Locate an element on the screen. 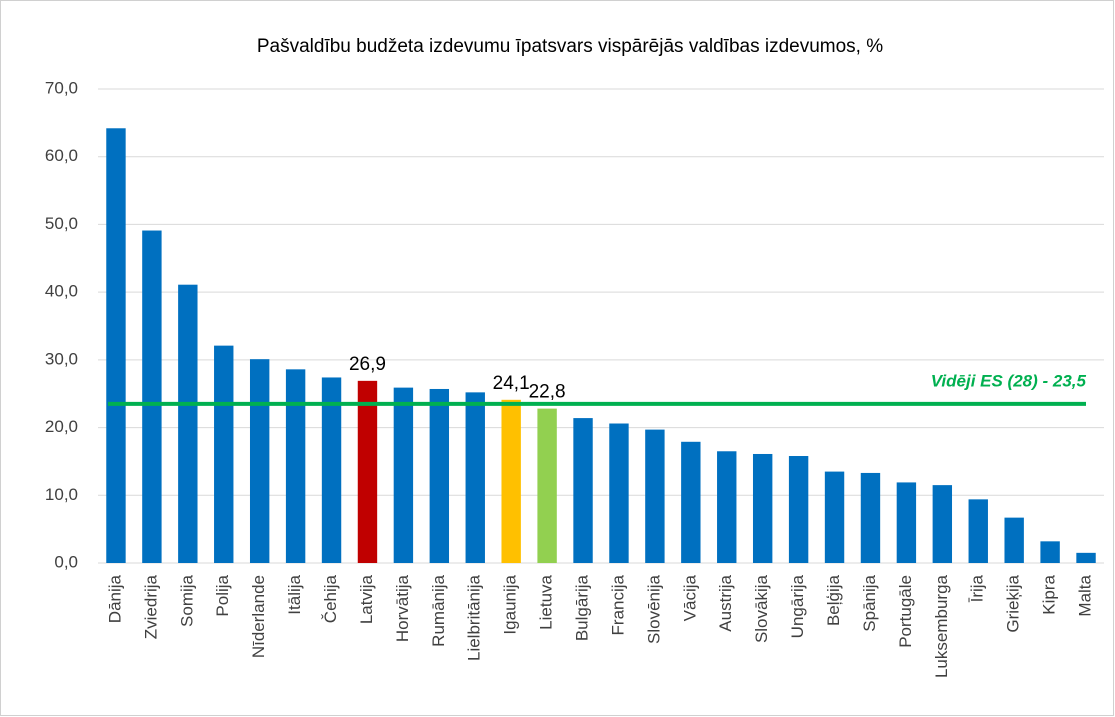  x-tick-label: Francija is located at coordinates (617, 604).